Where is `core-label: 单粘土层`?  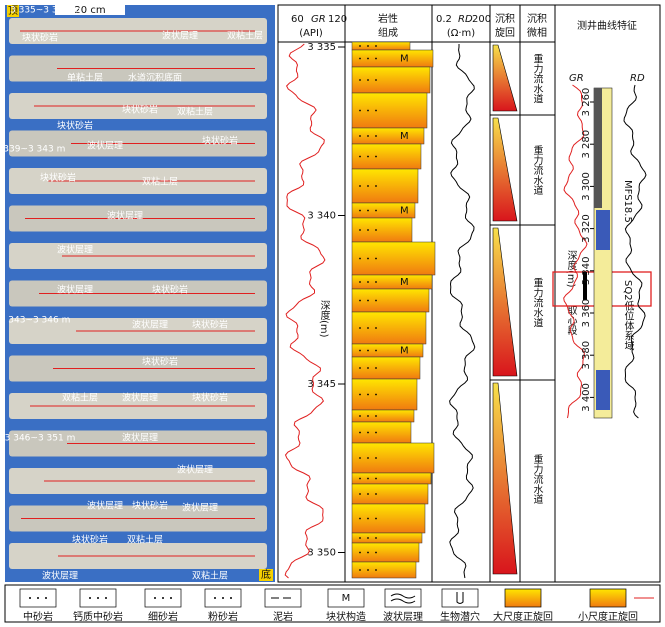 core-label: 单粘土层 is located at coordinates (85, 78).